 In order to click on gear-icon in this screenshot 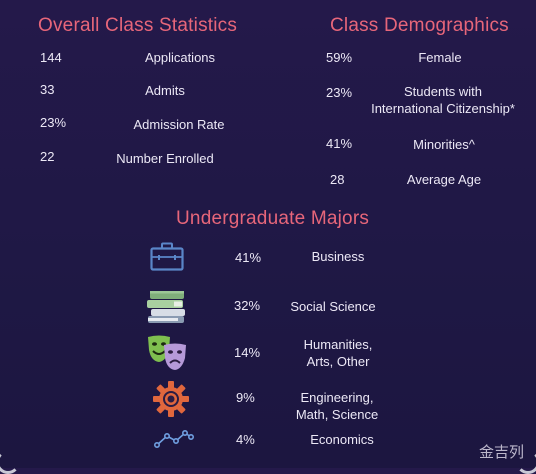, I will do `click(171, 399)`.